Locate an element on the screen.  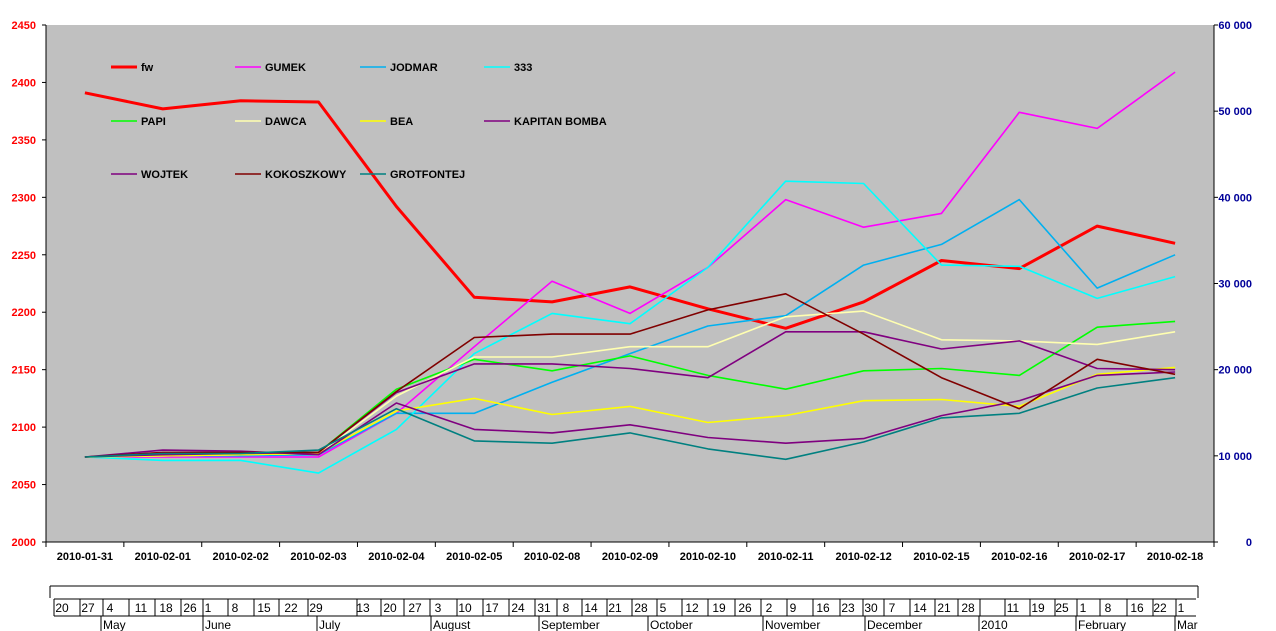
timeline-day-label: 12 is located at coordinates (692, 608).